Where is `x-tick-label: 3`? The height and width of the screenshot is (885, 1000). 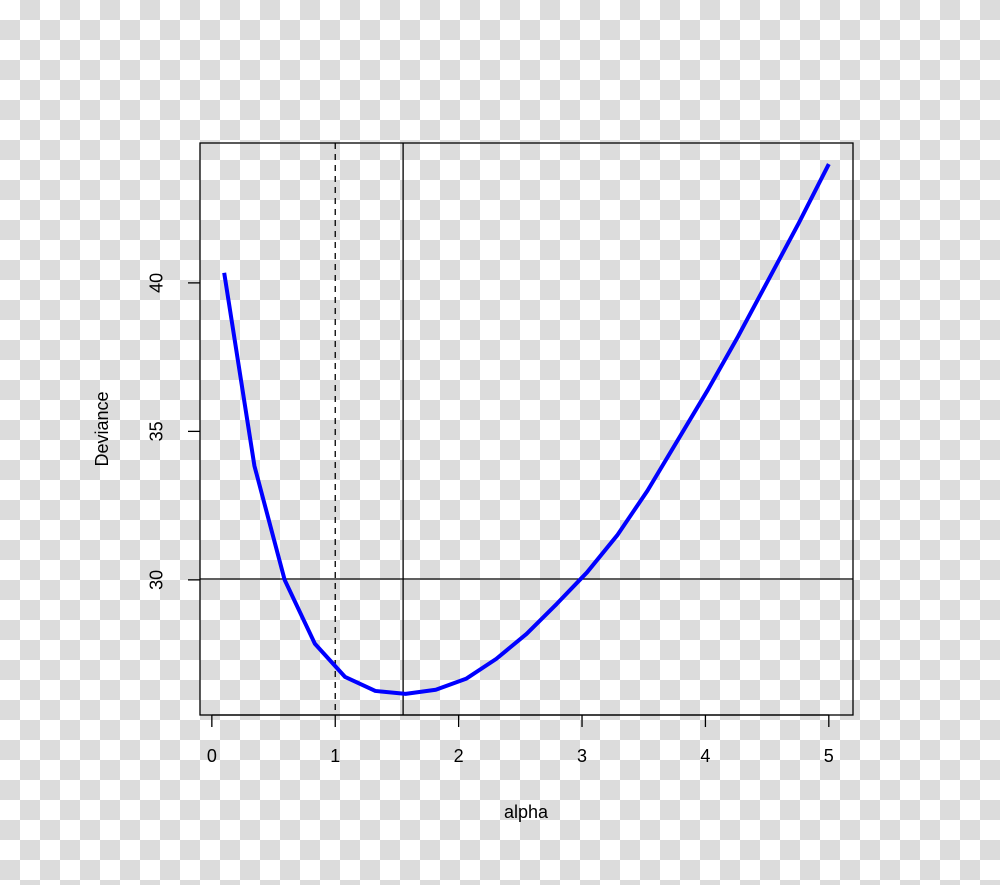
x-tick-label: 3 is located at coordinates (582, 756).